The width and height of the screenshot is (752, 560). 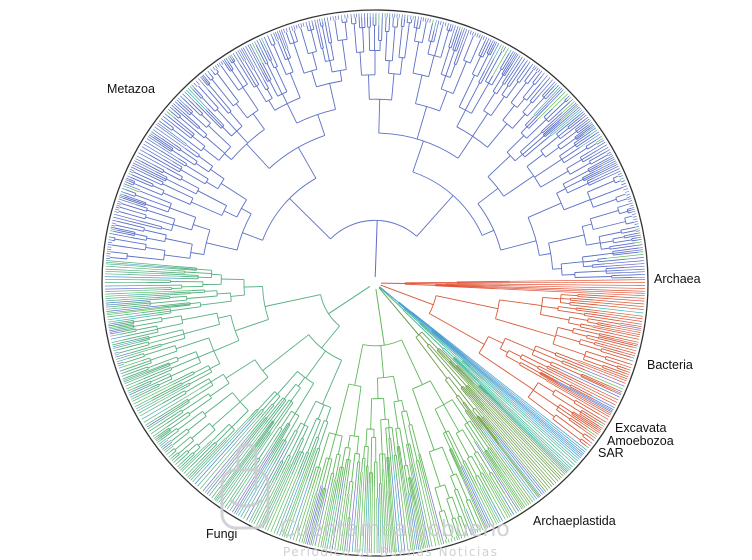 What do you see at coordinates (677, 279) in the screenshot?
I see `label-archaea: Archaea` at bounding box center [677, 279].